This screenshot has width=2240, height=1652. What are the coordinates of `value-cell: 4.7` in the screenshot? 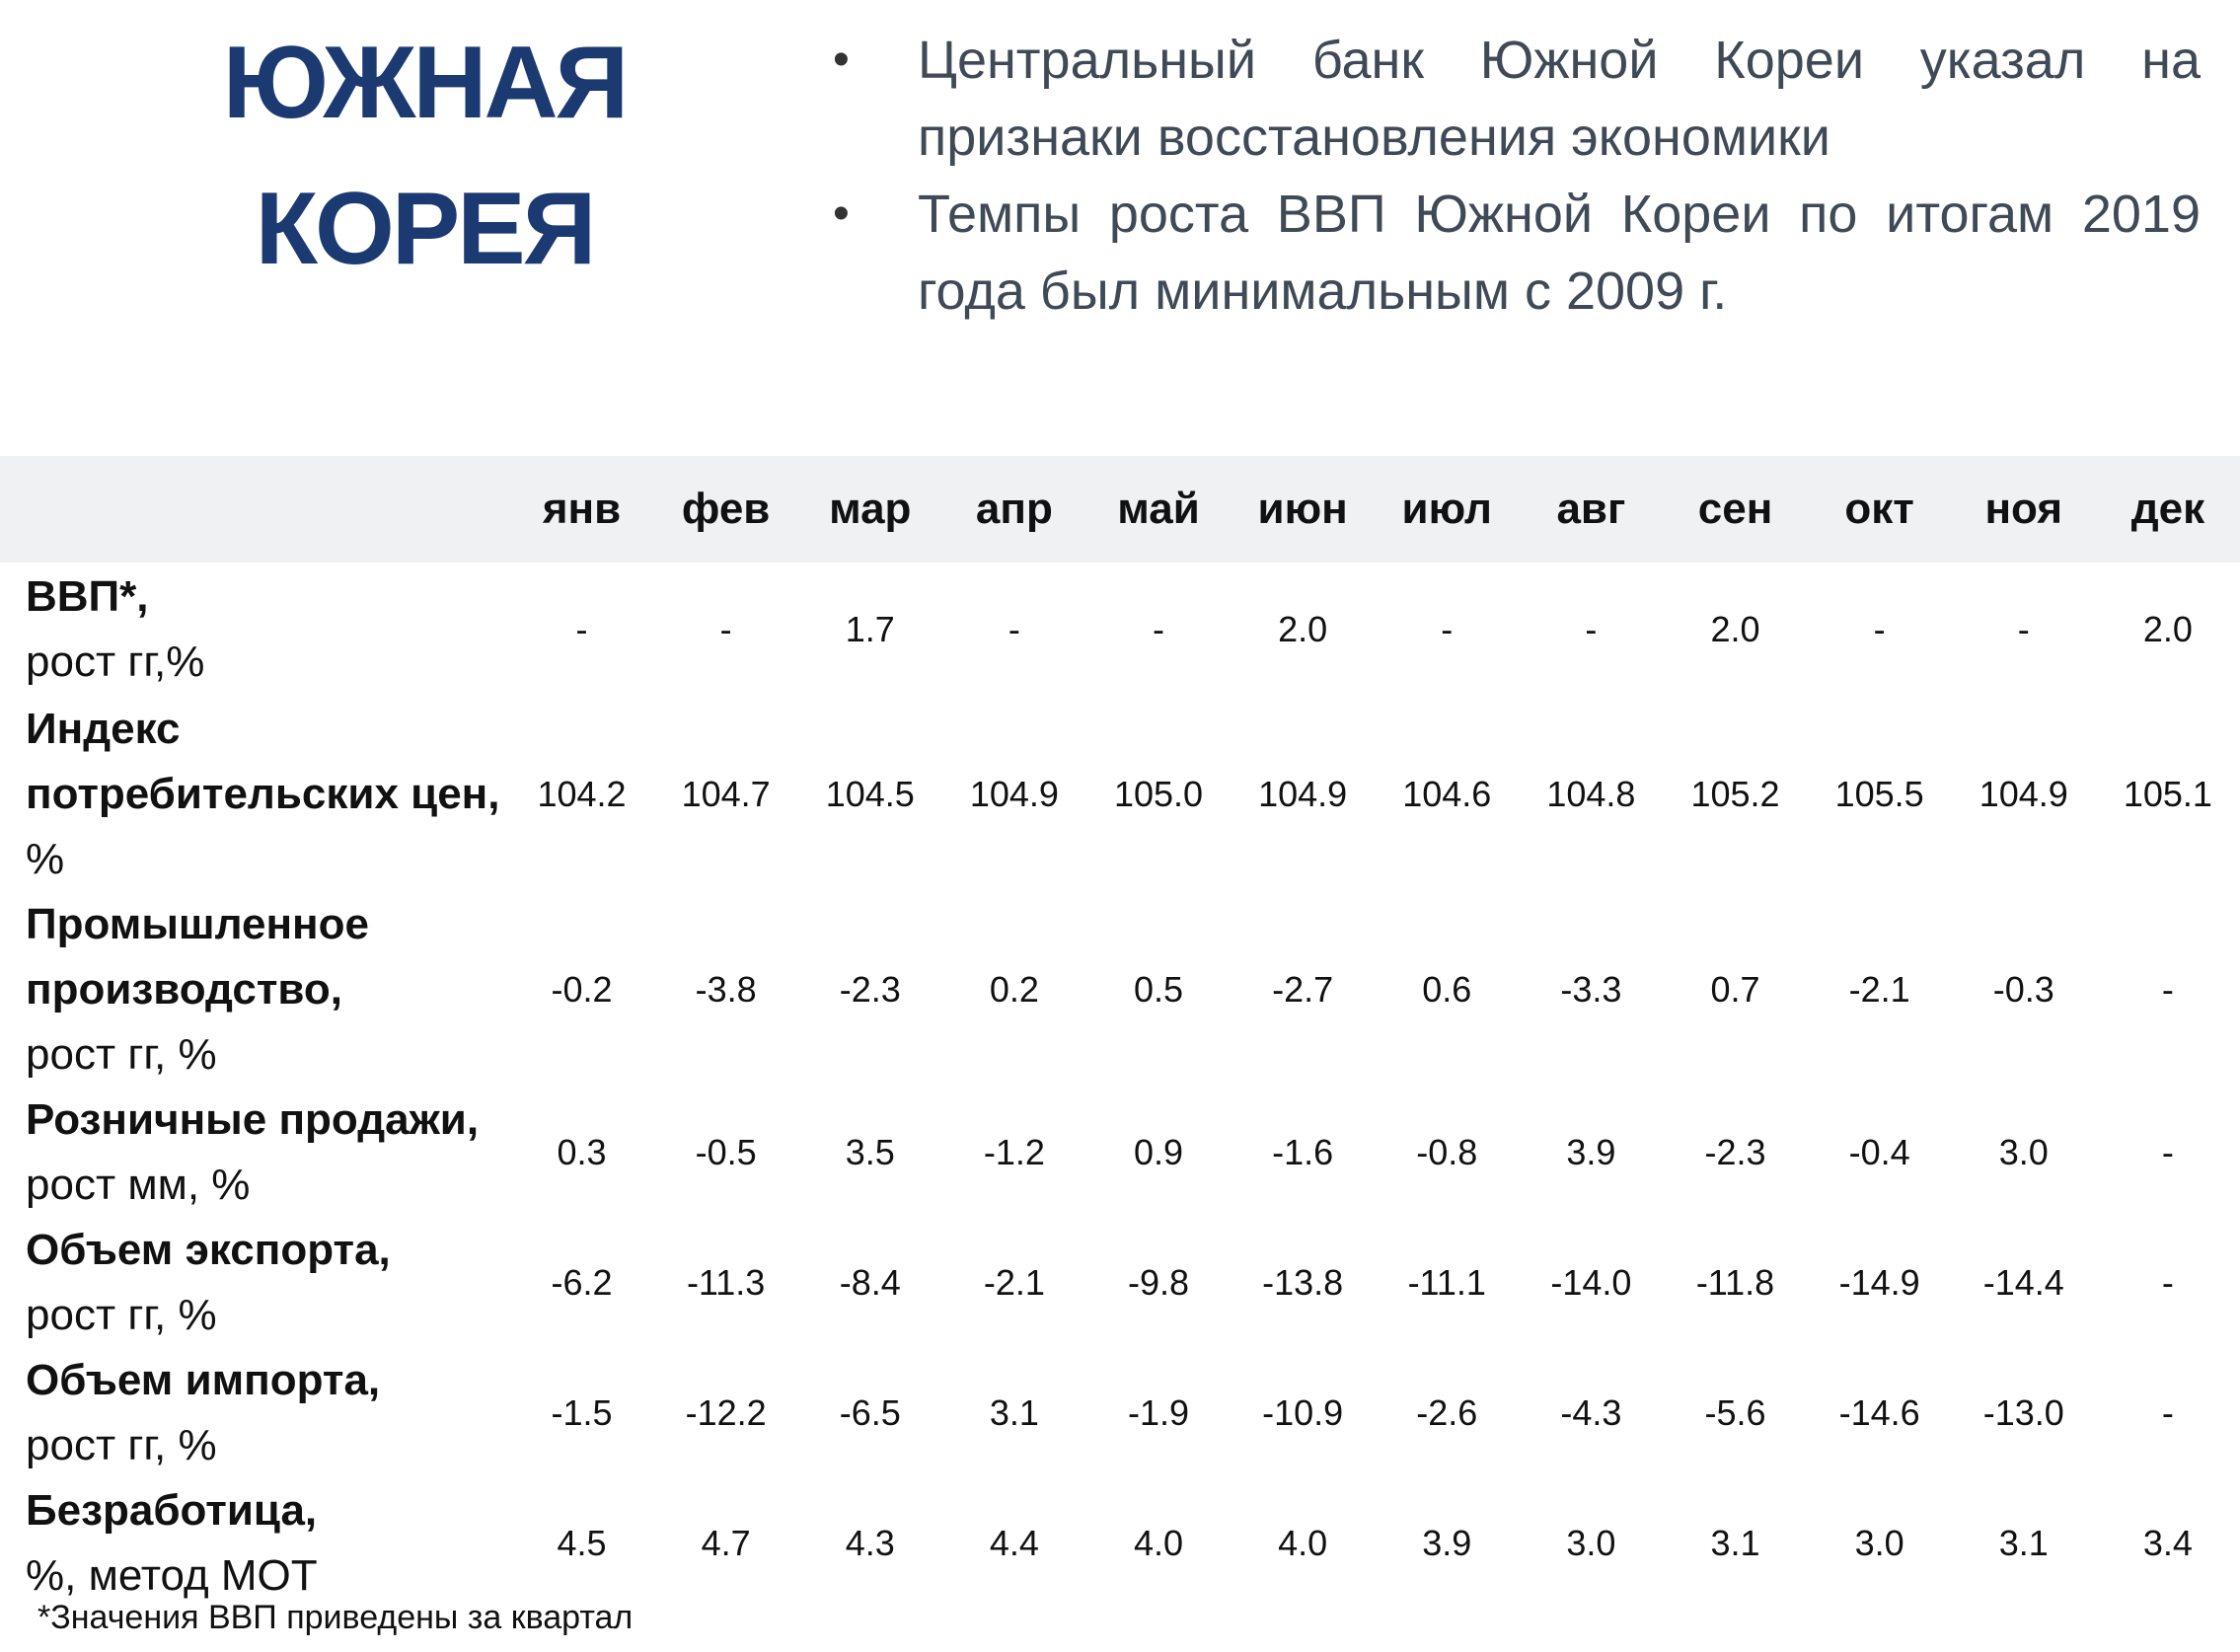 It's located at (726, 1543).